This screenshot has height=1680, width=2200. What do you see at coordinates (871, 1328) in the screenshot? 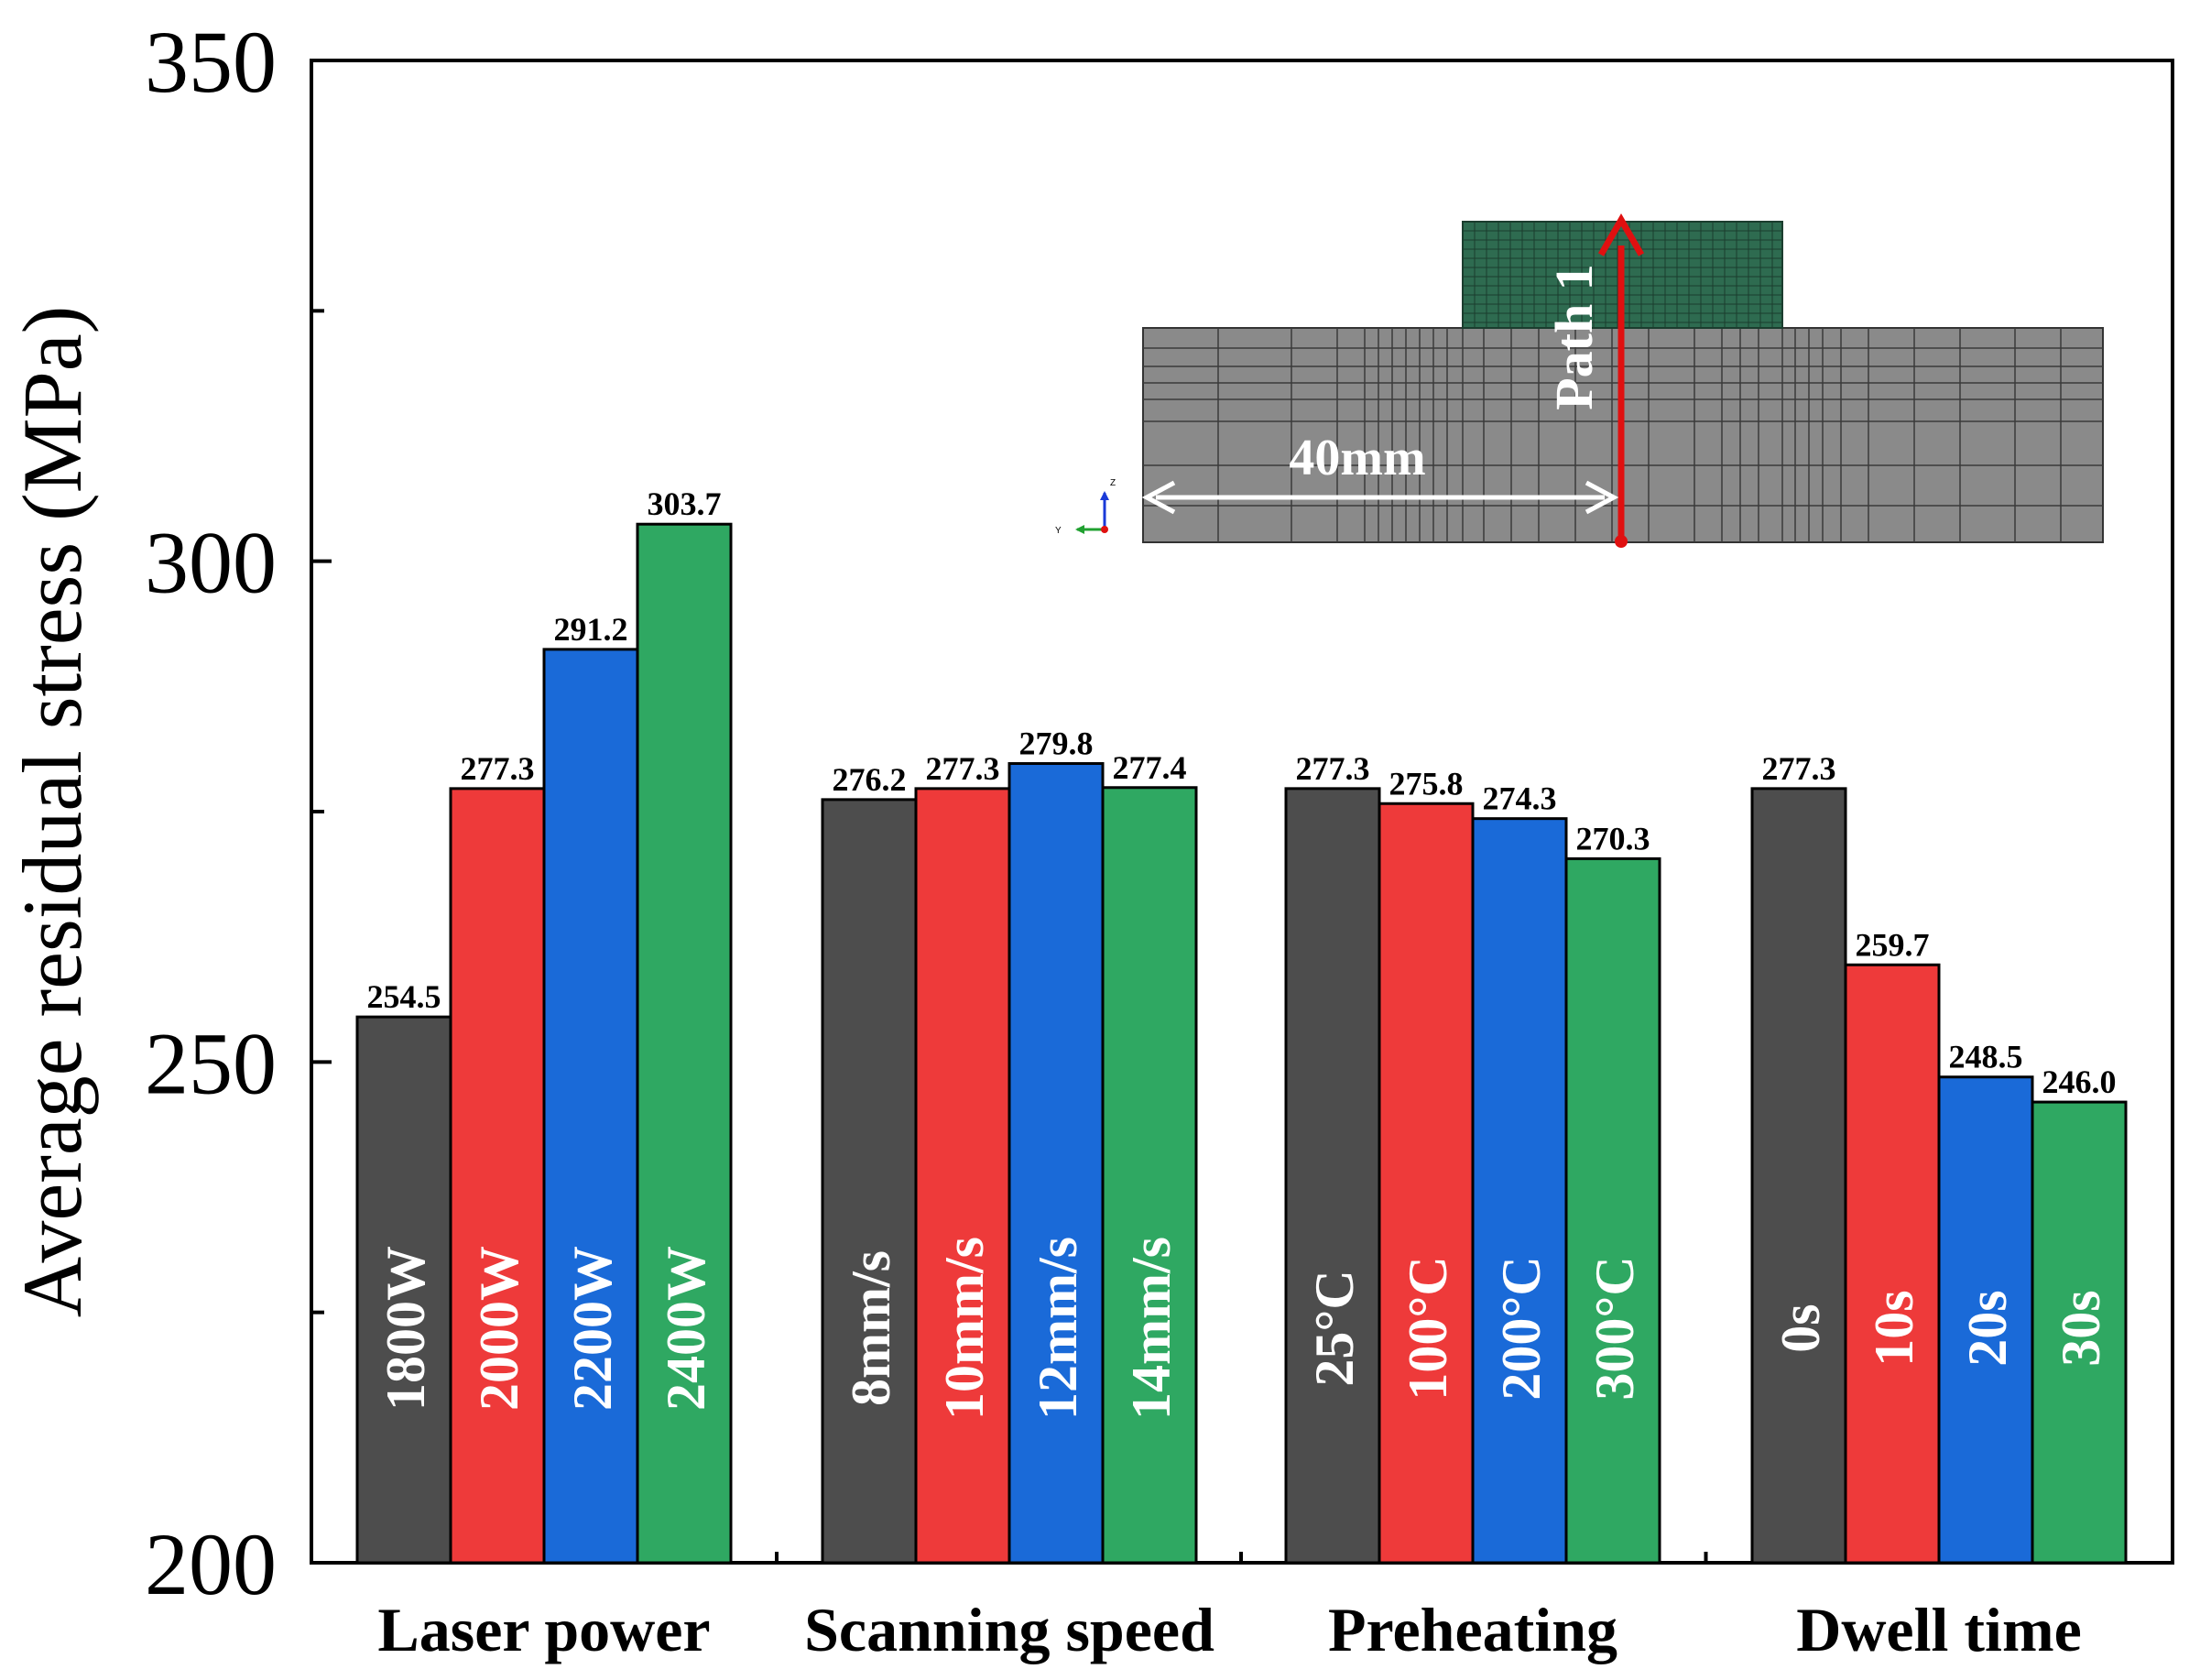
I see `bar-category-label: 8mm/s` at bounding box center [871, 1328].